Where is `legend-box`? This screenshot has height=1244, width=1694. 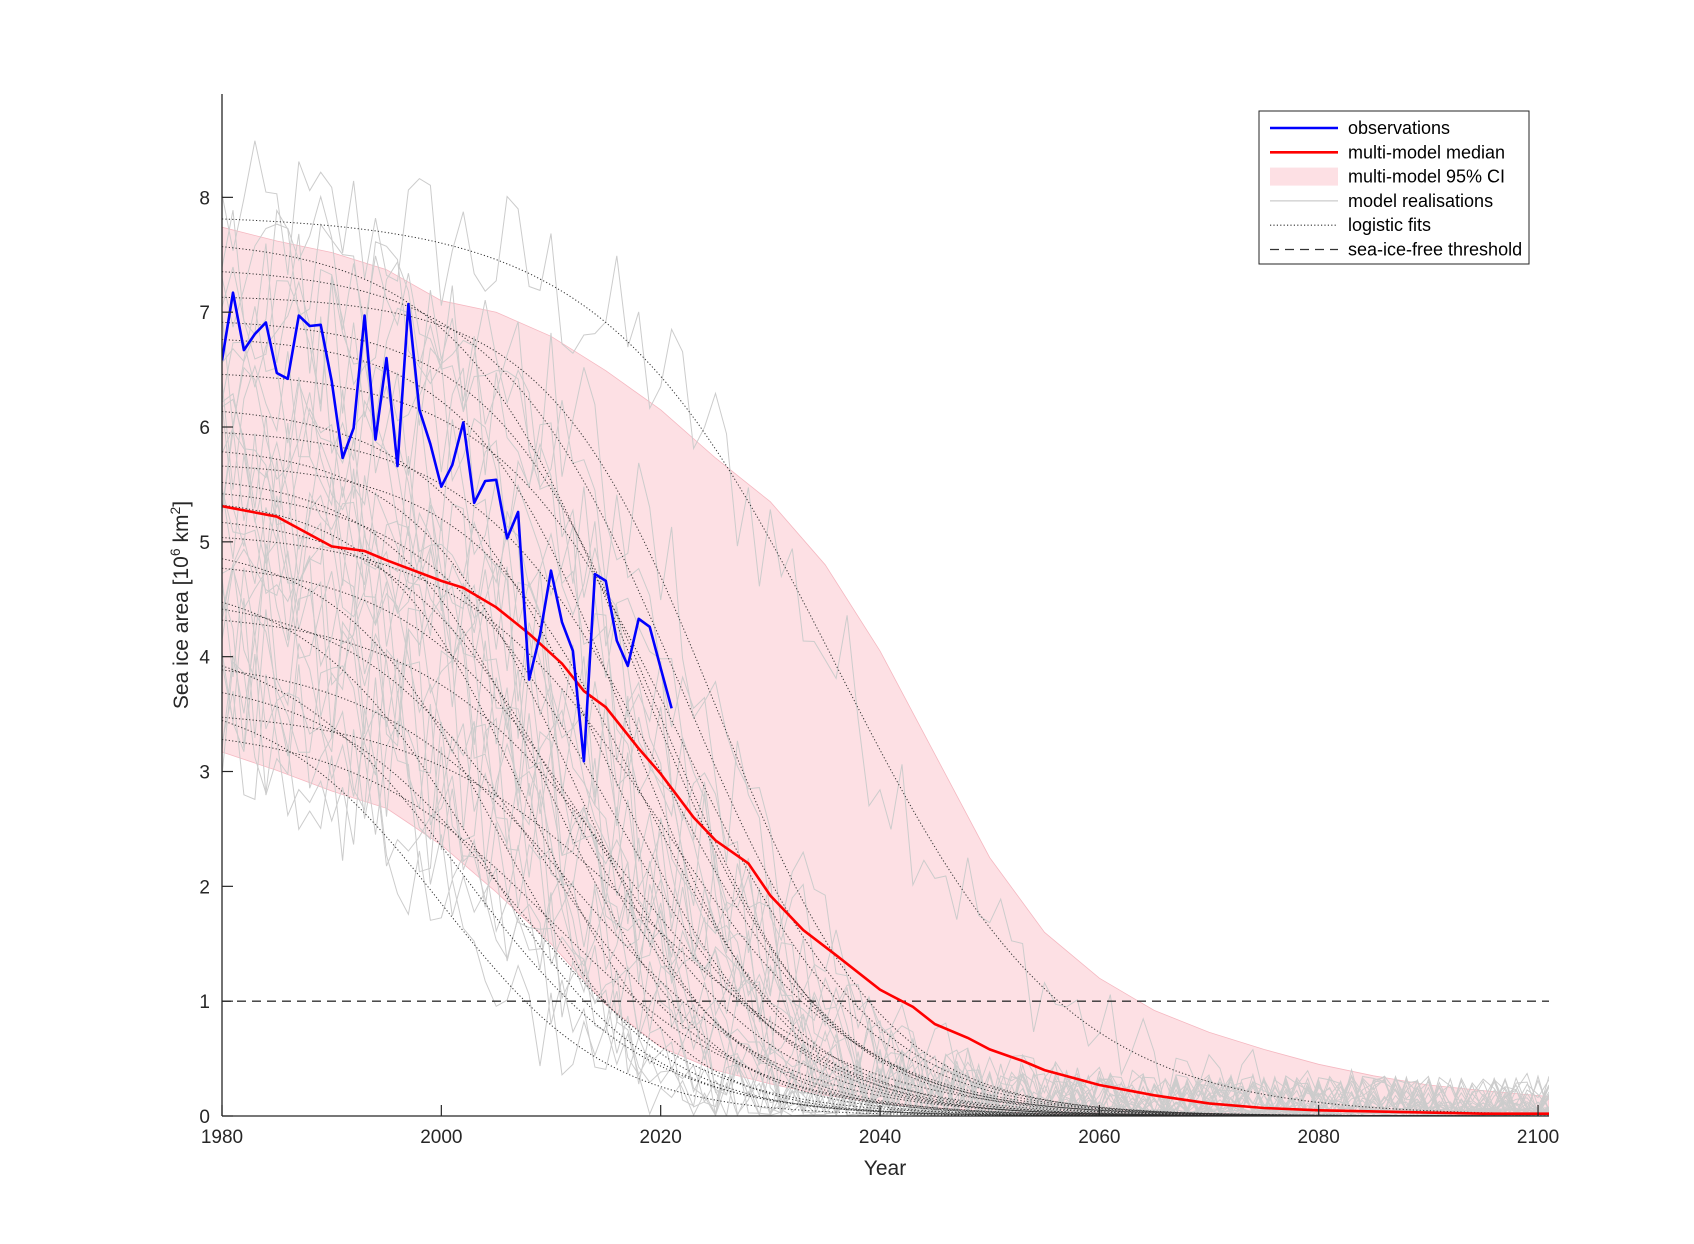
legend-box is located at coordinates (1394, 187).